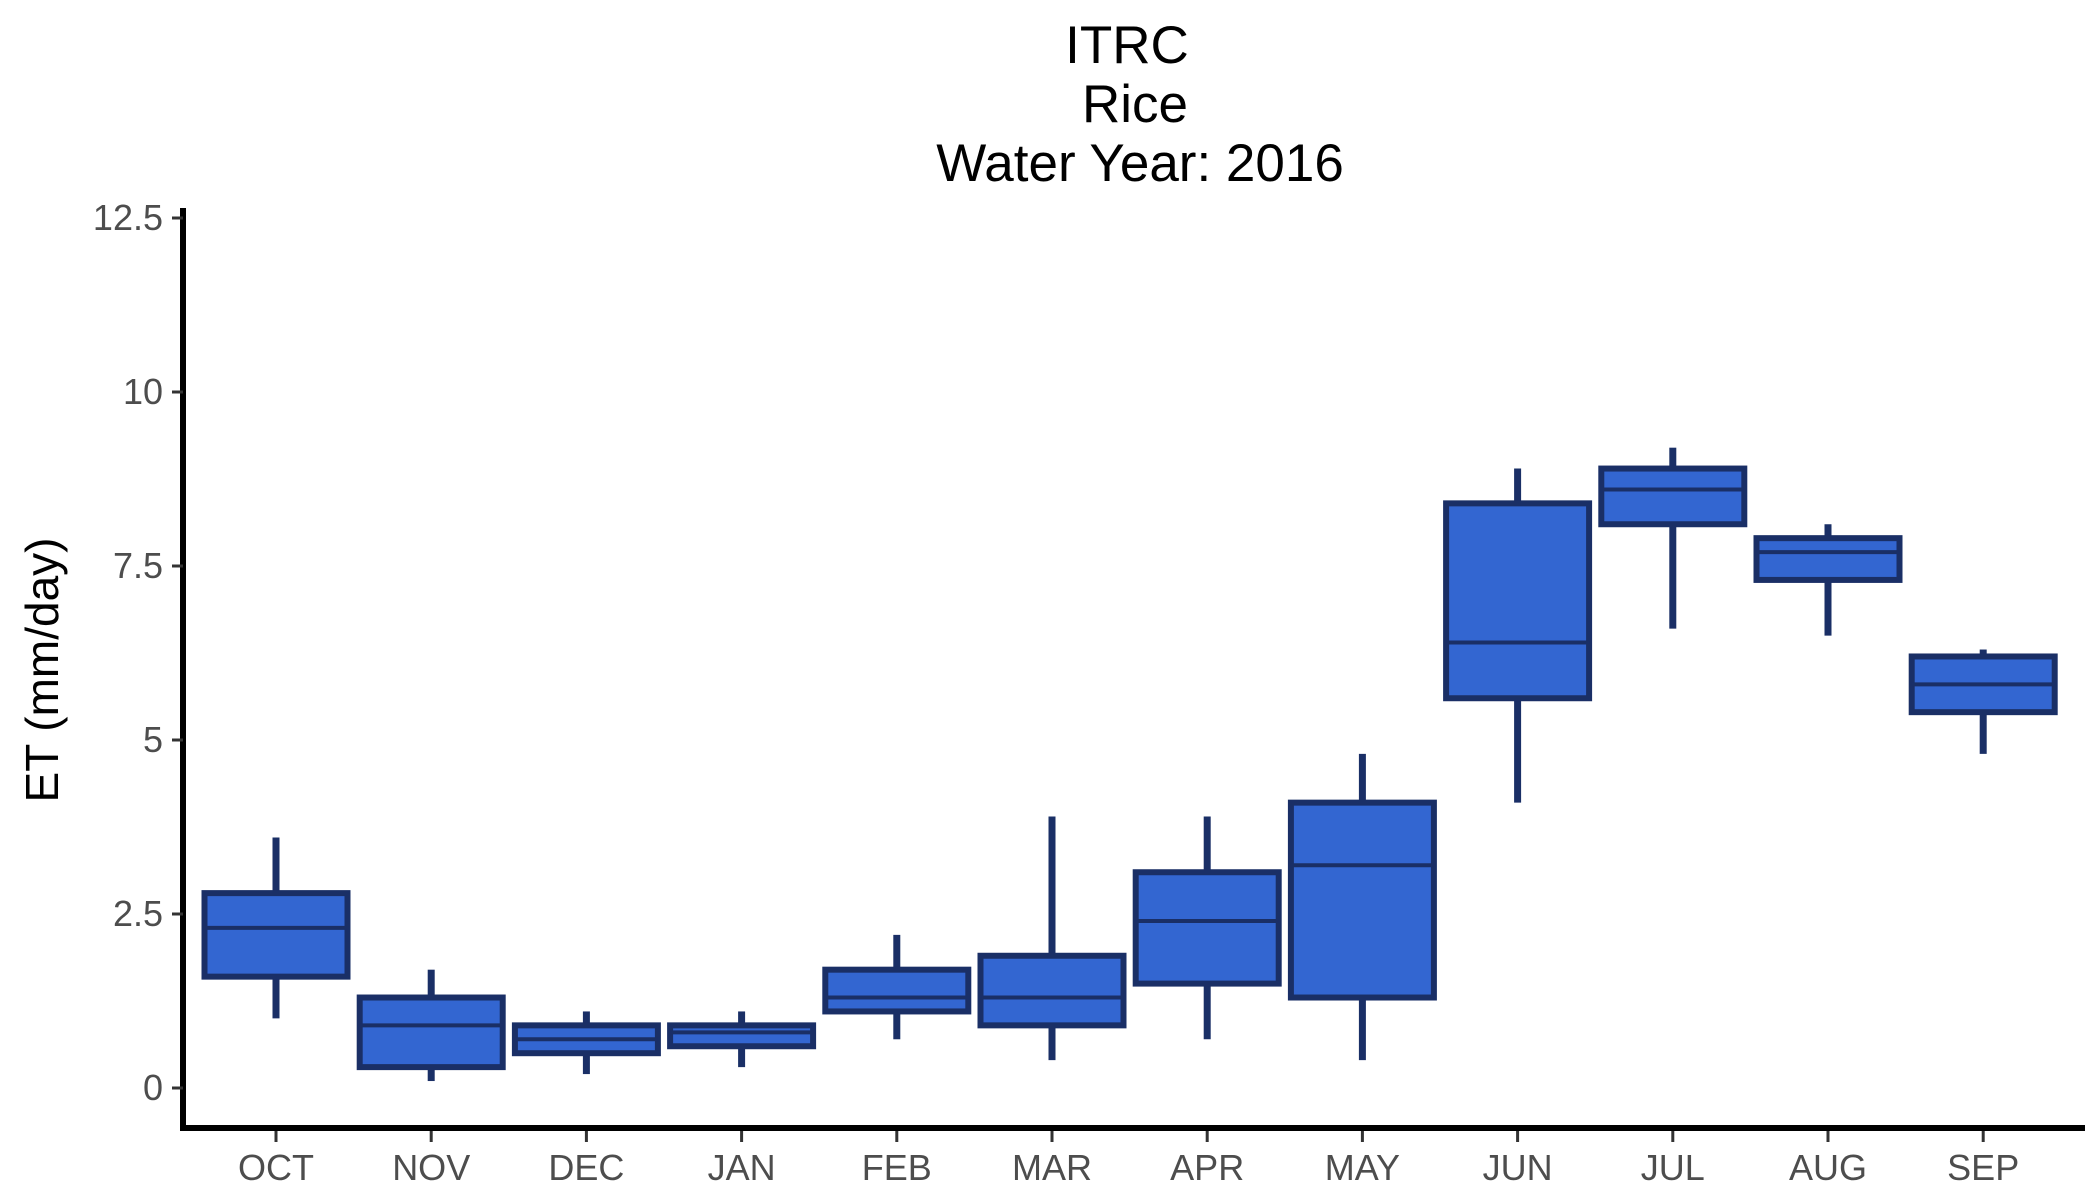 The height and width of the screenshot is (1200, 2100). What do you see at coordinates (1207, 1167) in the screenshot?
I see `x-tick-label: APR` at bounding box center [1207, 1167].